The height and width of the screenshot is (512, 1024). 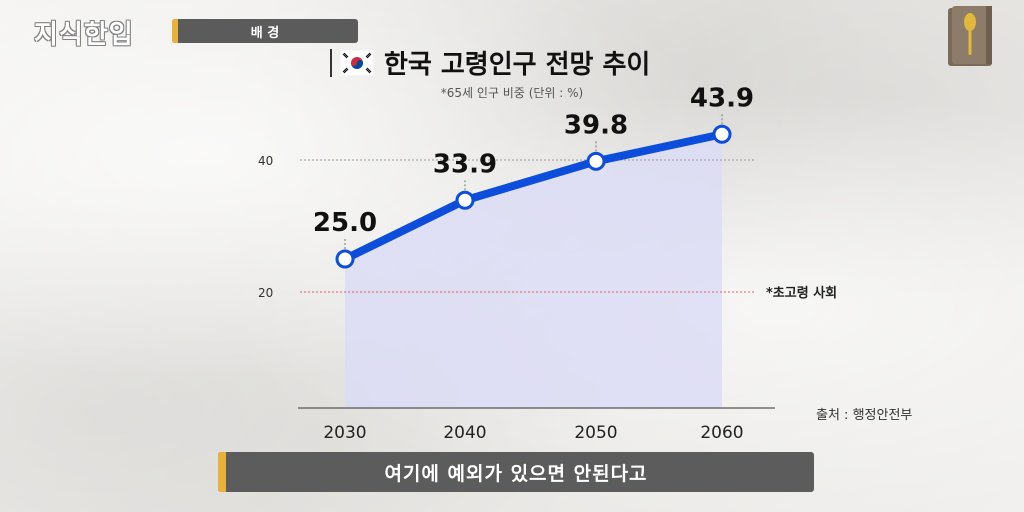 I want to click on chart-title: 한국 고령인구 전망 추이, so click(x=517, y=65).